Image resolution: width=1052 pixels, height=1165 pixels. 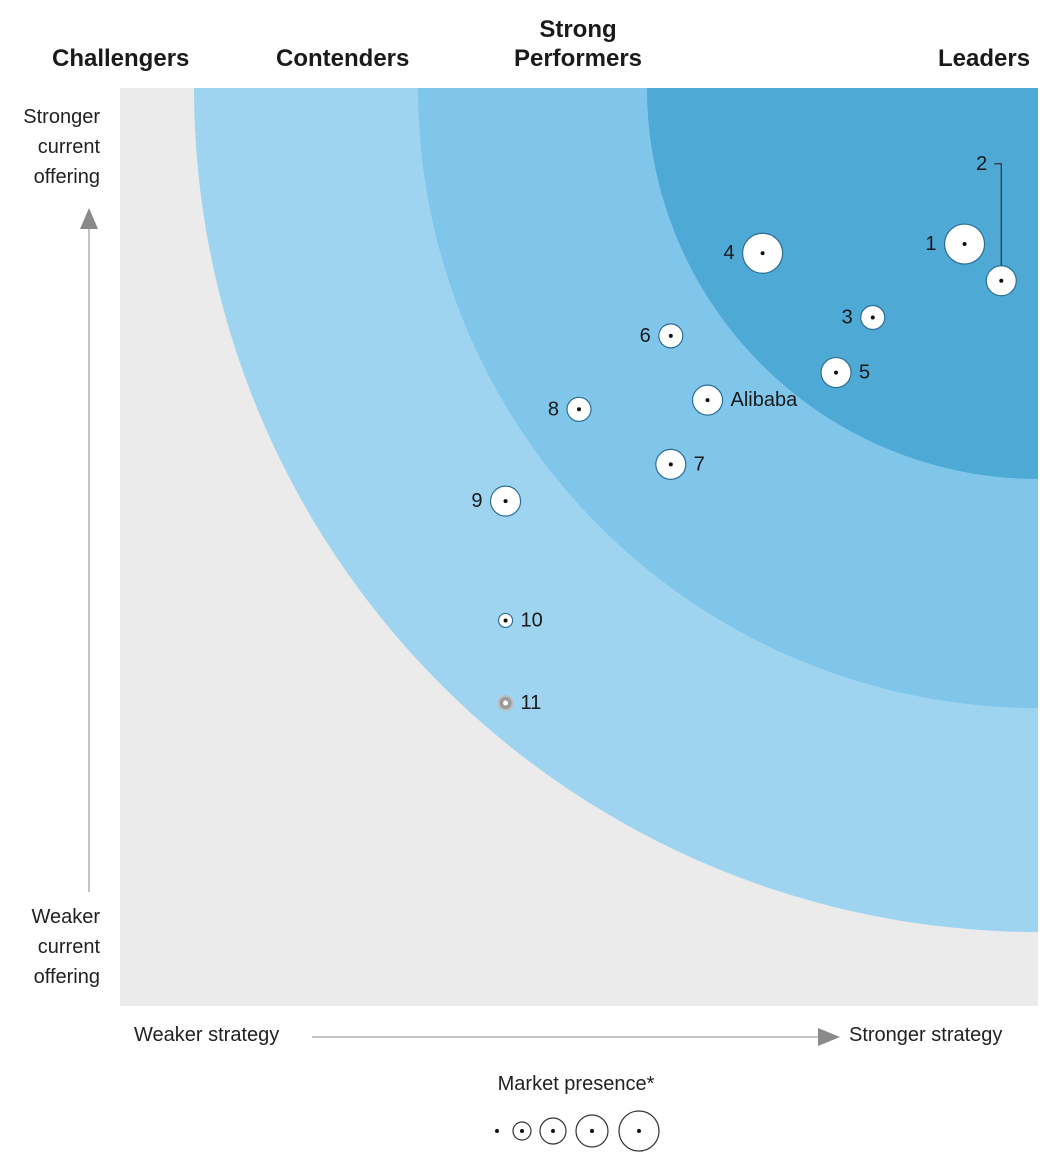 I want to click on legend-title: Market presence*, so click(x=576, y=1084).